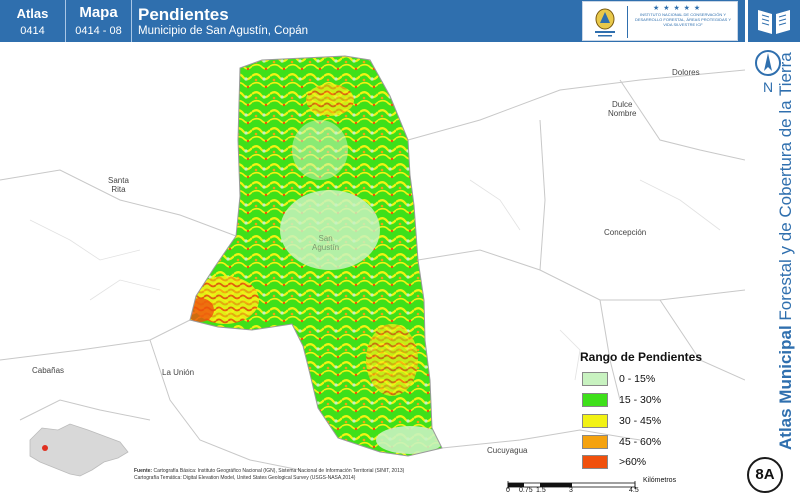 The image size is (800, 500). What do you see at coordinates (98, 12) in the screenshot?
I see `map-label: Mapa` at bounding box center [98, 12].